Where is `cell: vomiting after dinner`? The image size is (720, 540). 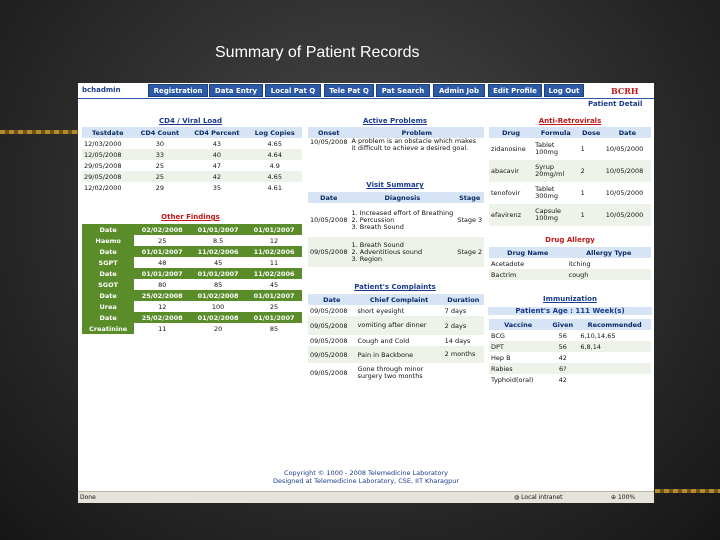
cell: vomiting after dinner is located at coordinates (399, 325).